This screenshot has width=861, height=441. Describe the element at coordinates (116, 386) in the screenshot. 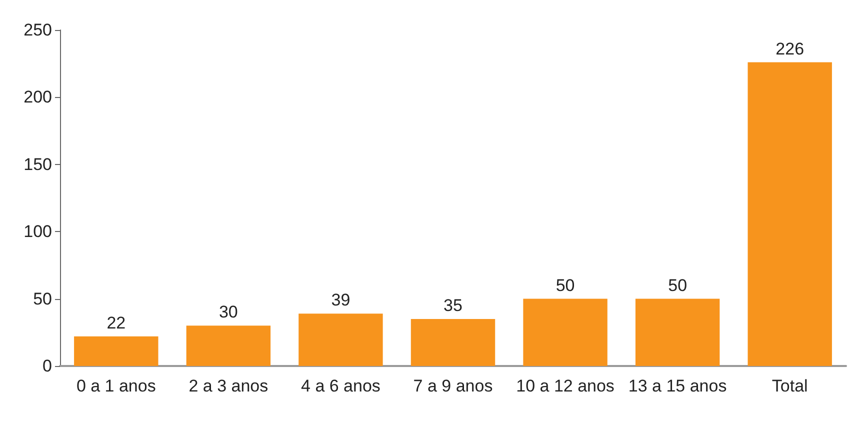

I see `x-tick-label: 0 a 1 anos` at that location.